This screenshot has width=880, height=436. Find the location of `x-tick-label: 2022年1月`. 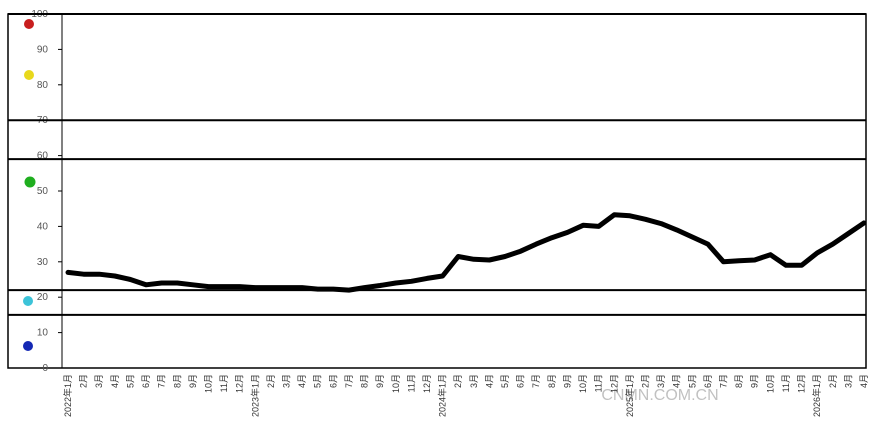

x-tick-label: 2022年1月 is located at coordinates (67, 395).